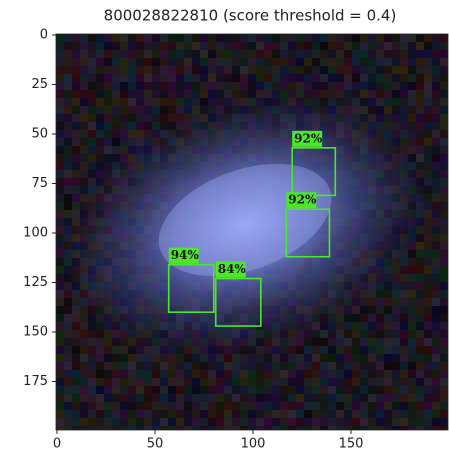  I want to click on x-tick-label: 0, so click(57, 444).